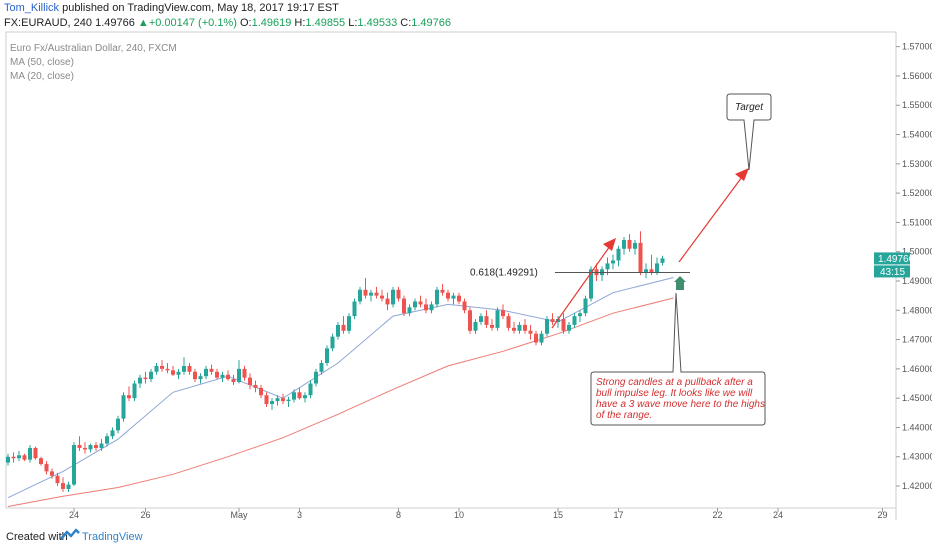  I want to click on time-axis-ticks: 24 26 May 3 8 10 15 17 22 24 29, so click(478, 514).